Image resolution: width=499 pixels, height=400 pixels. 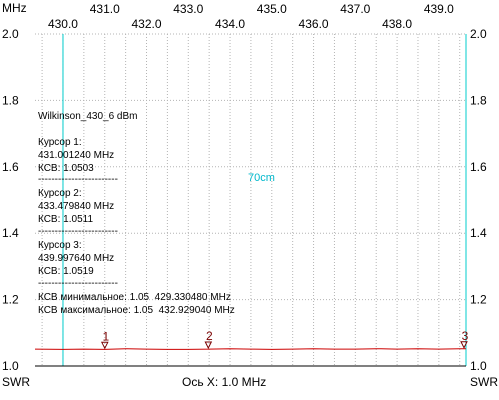 I want to click on cursor2-swr: КСВ: 1.0511, so click(x=66, y=219).